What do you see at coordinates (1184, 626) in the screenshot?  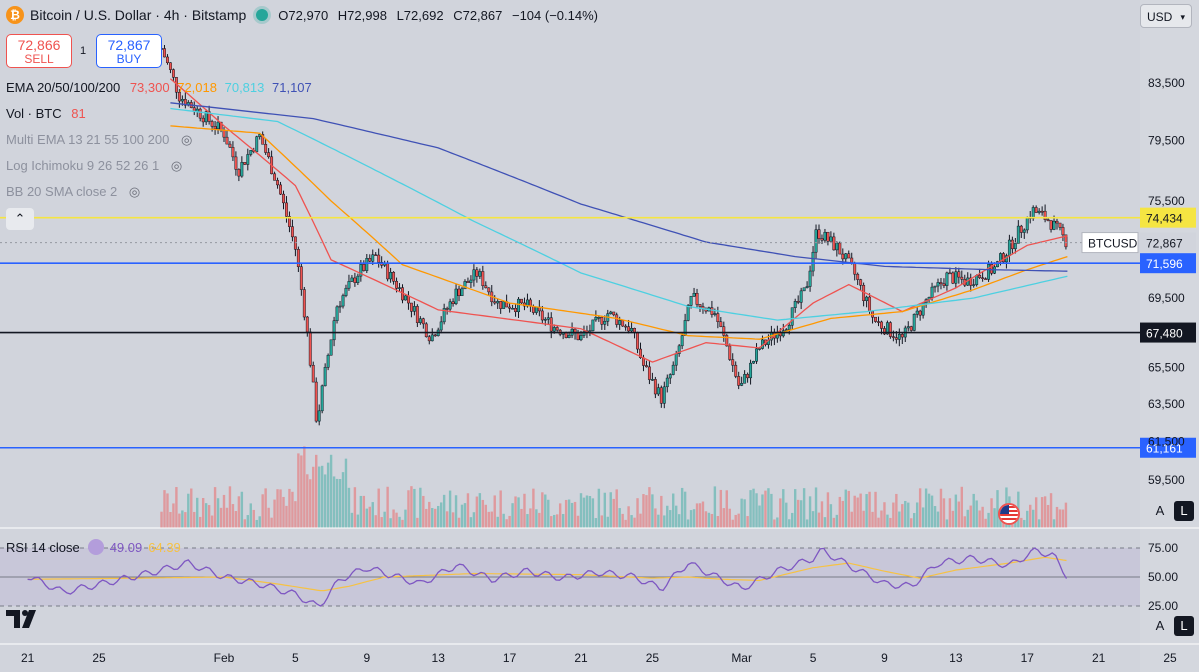 I see `rsi-log-scale-button: L` at bounding box center [1184, 626].